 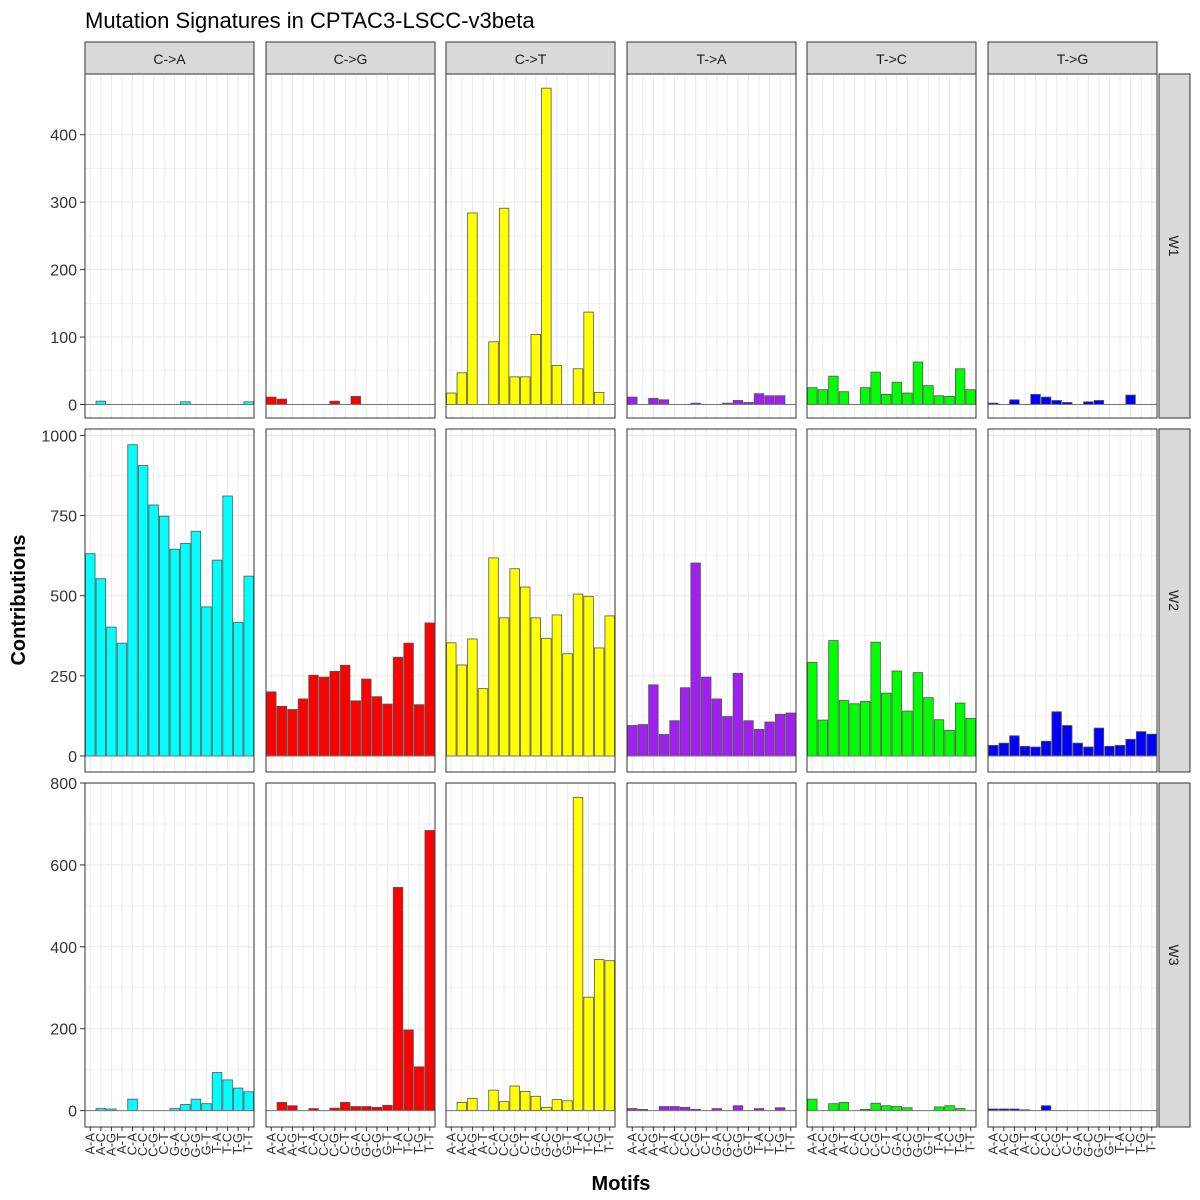 What do you see at coordinates (63, 866) in the screenshot?
I see `y-tick-label: 600` at bounding box center [63, 866].